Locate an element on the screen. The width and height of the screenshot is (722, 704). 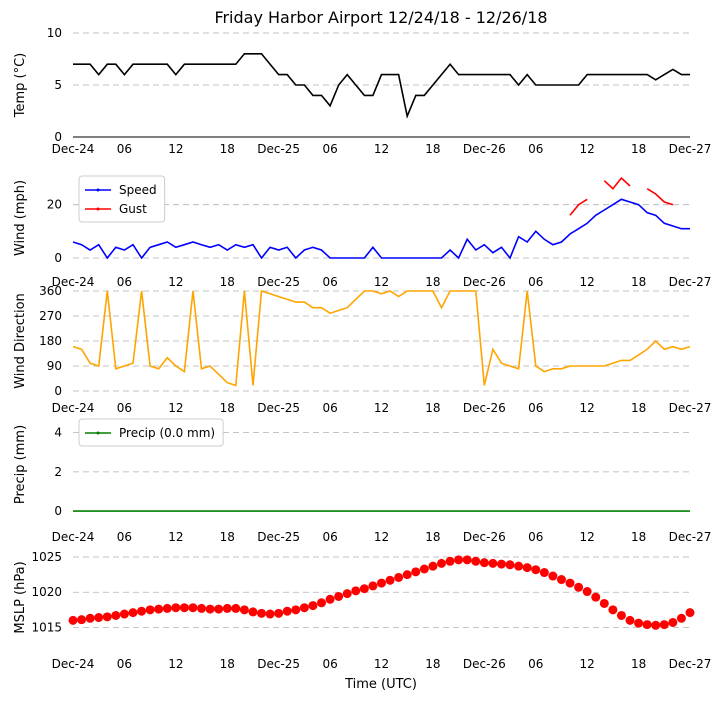
legend: Precip (0.0 mm) is located at coordinates (151, 432).